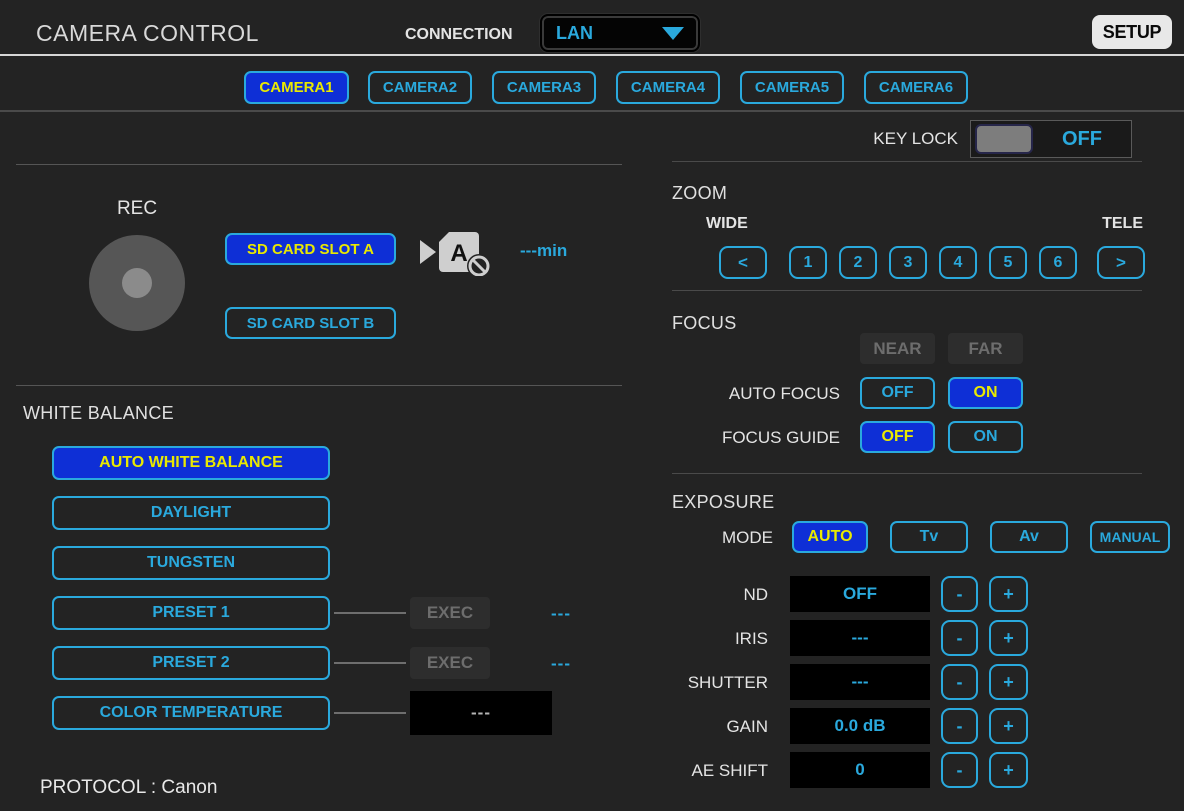  Describe the element at coordinates (1008, 770) in the screenshot. I see `ae-shift-plus-button: +` at that location.